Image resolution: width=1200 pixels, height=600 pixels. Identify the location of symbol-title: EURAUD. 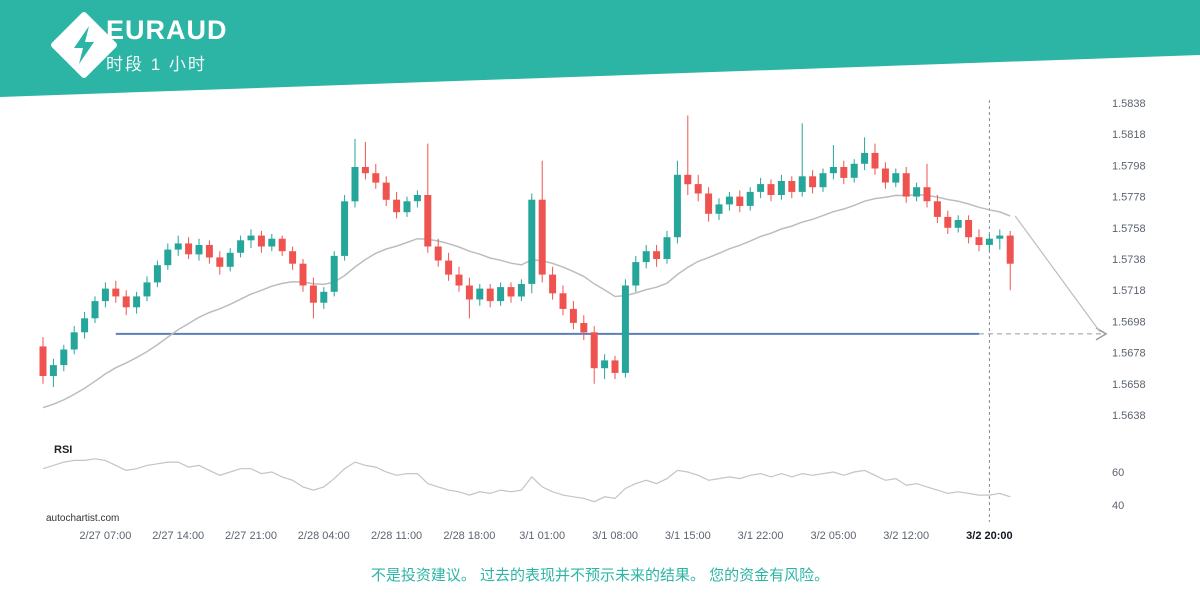
(167, 30).